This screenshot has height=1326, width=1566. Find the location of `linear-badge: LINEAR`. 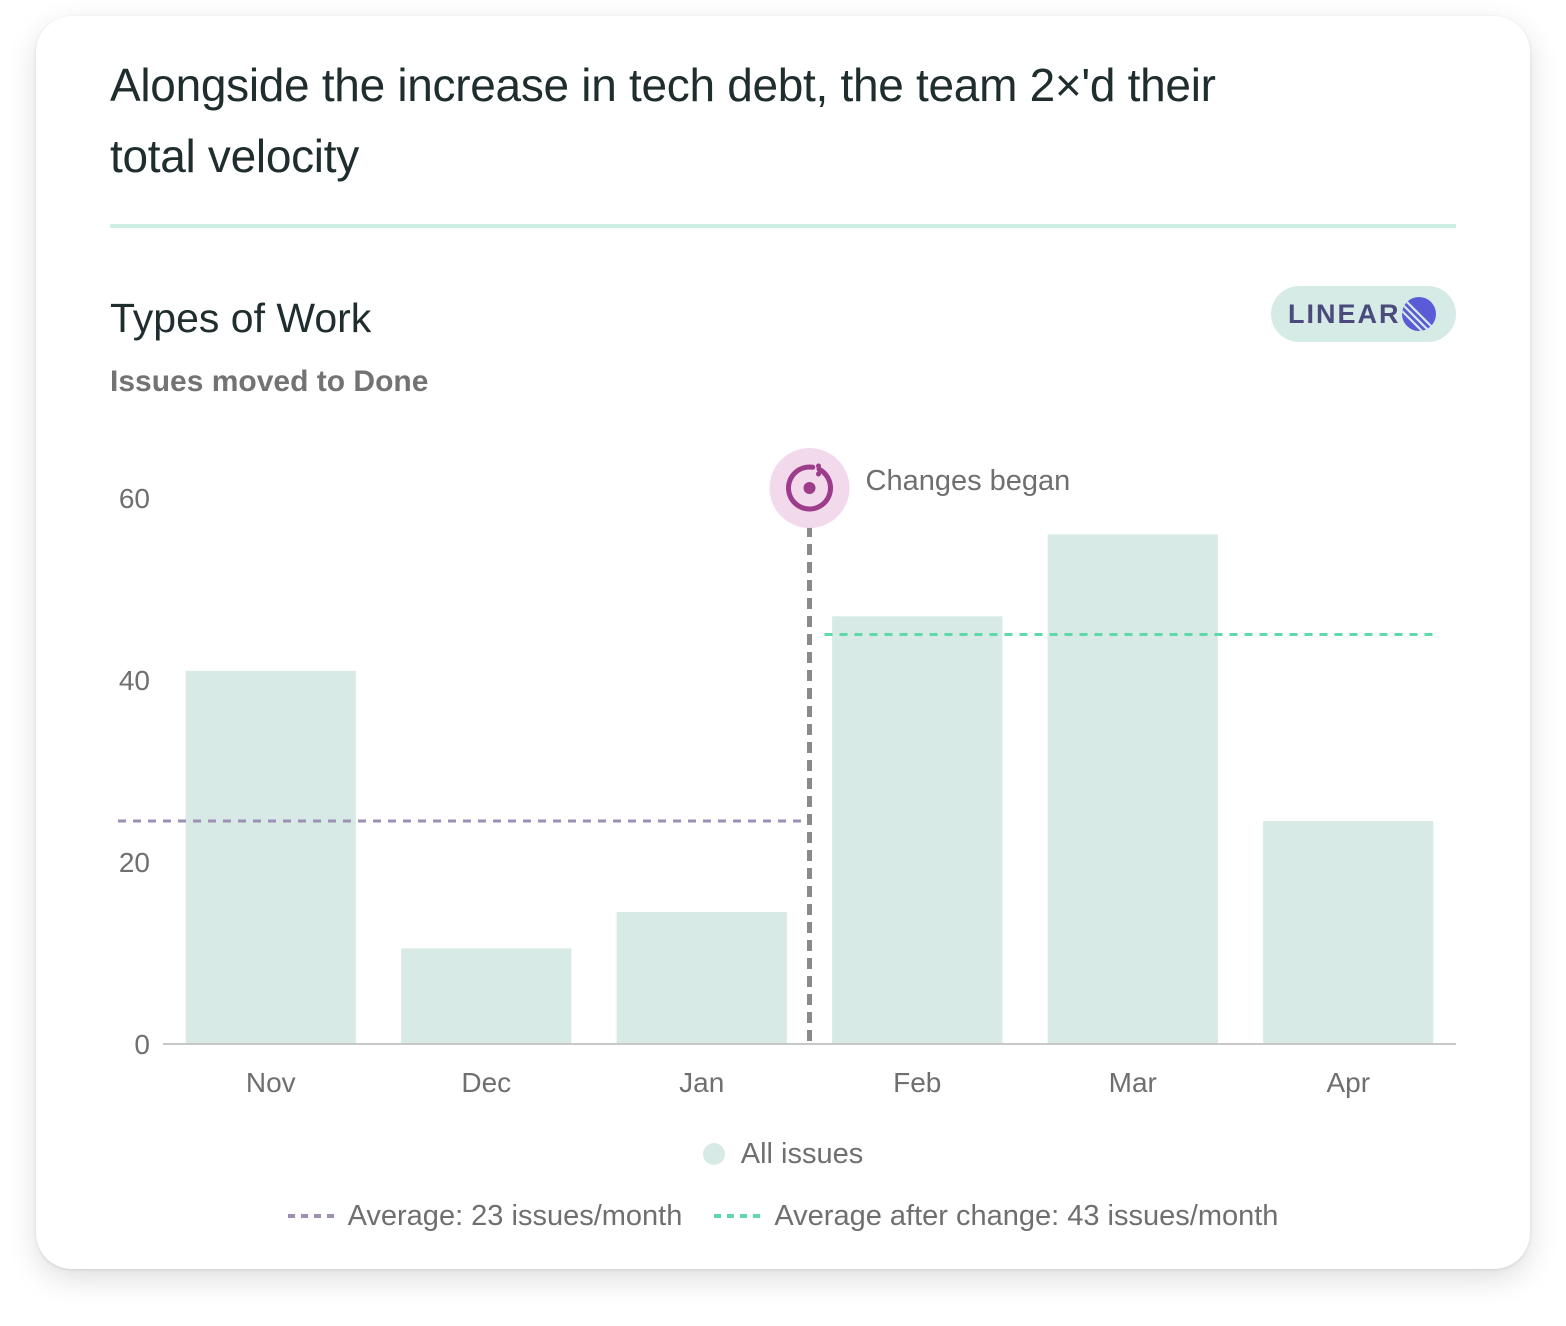

linear-badge: LINEAR is located at coordinates (1363, 314).